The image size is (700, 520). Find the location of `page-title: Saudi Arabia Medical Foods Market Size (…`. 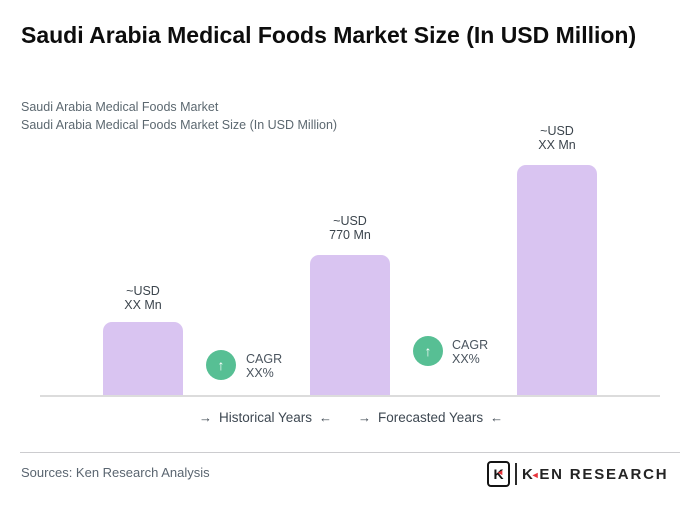

page-title: Saudi Arabia Medical Foods Market Size (… is located at coordinates (329, 35).